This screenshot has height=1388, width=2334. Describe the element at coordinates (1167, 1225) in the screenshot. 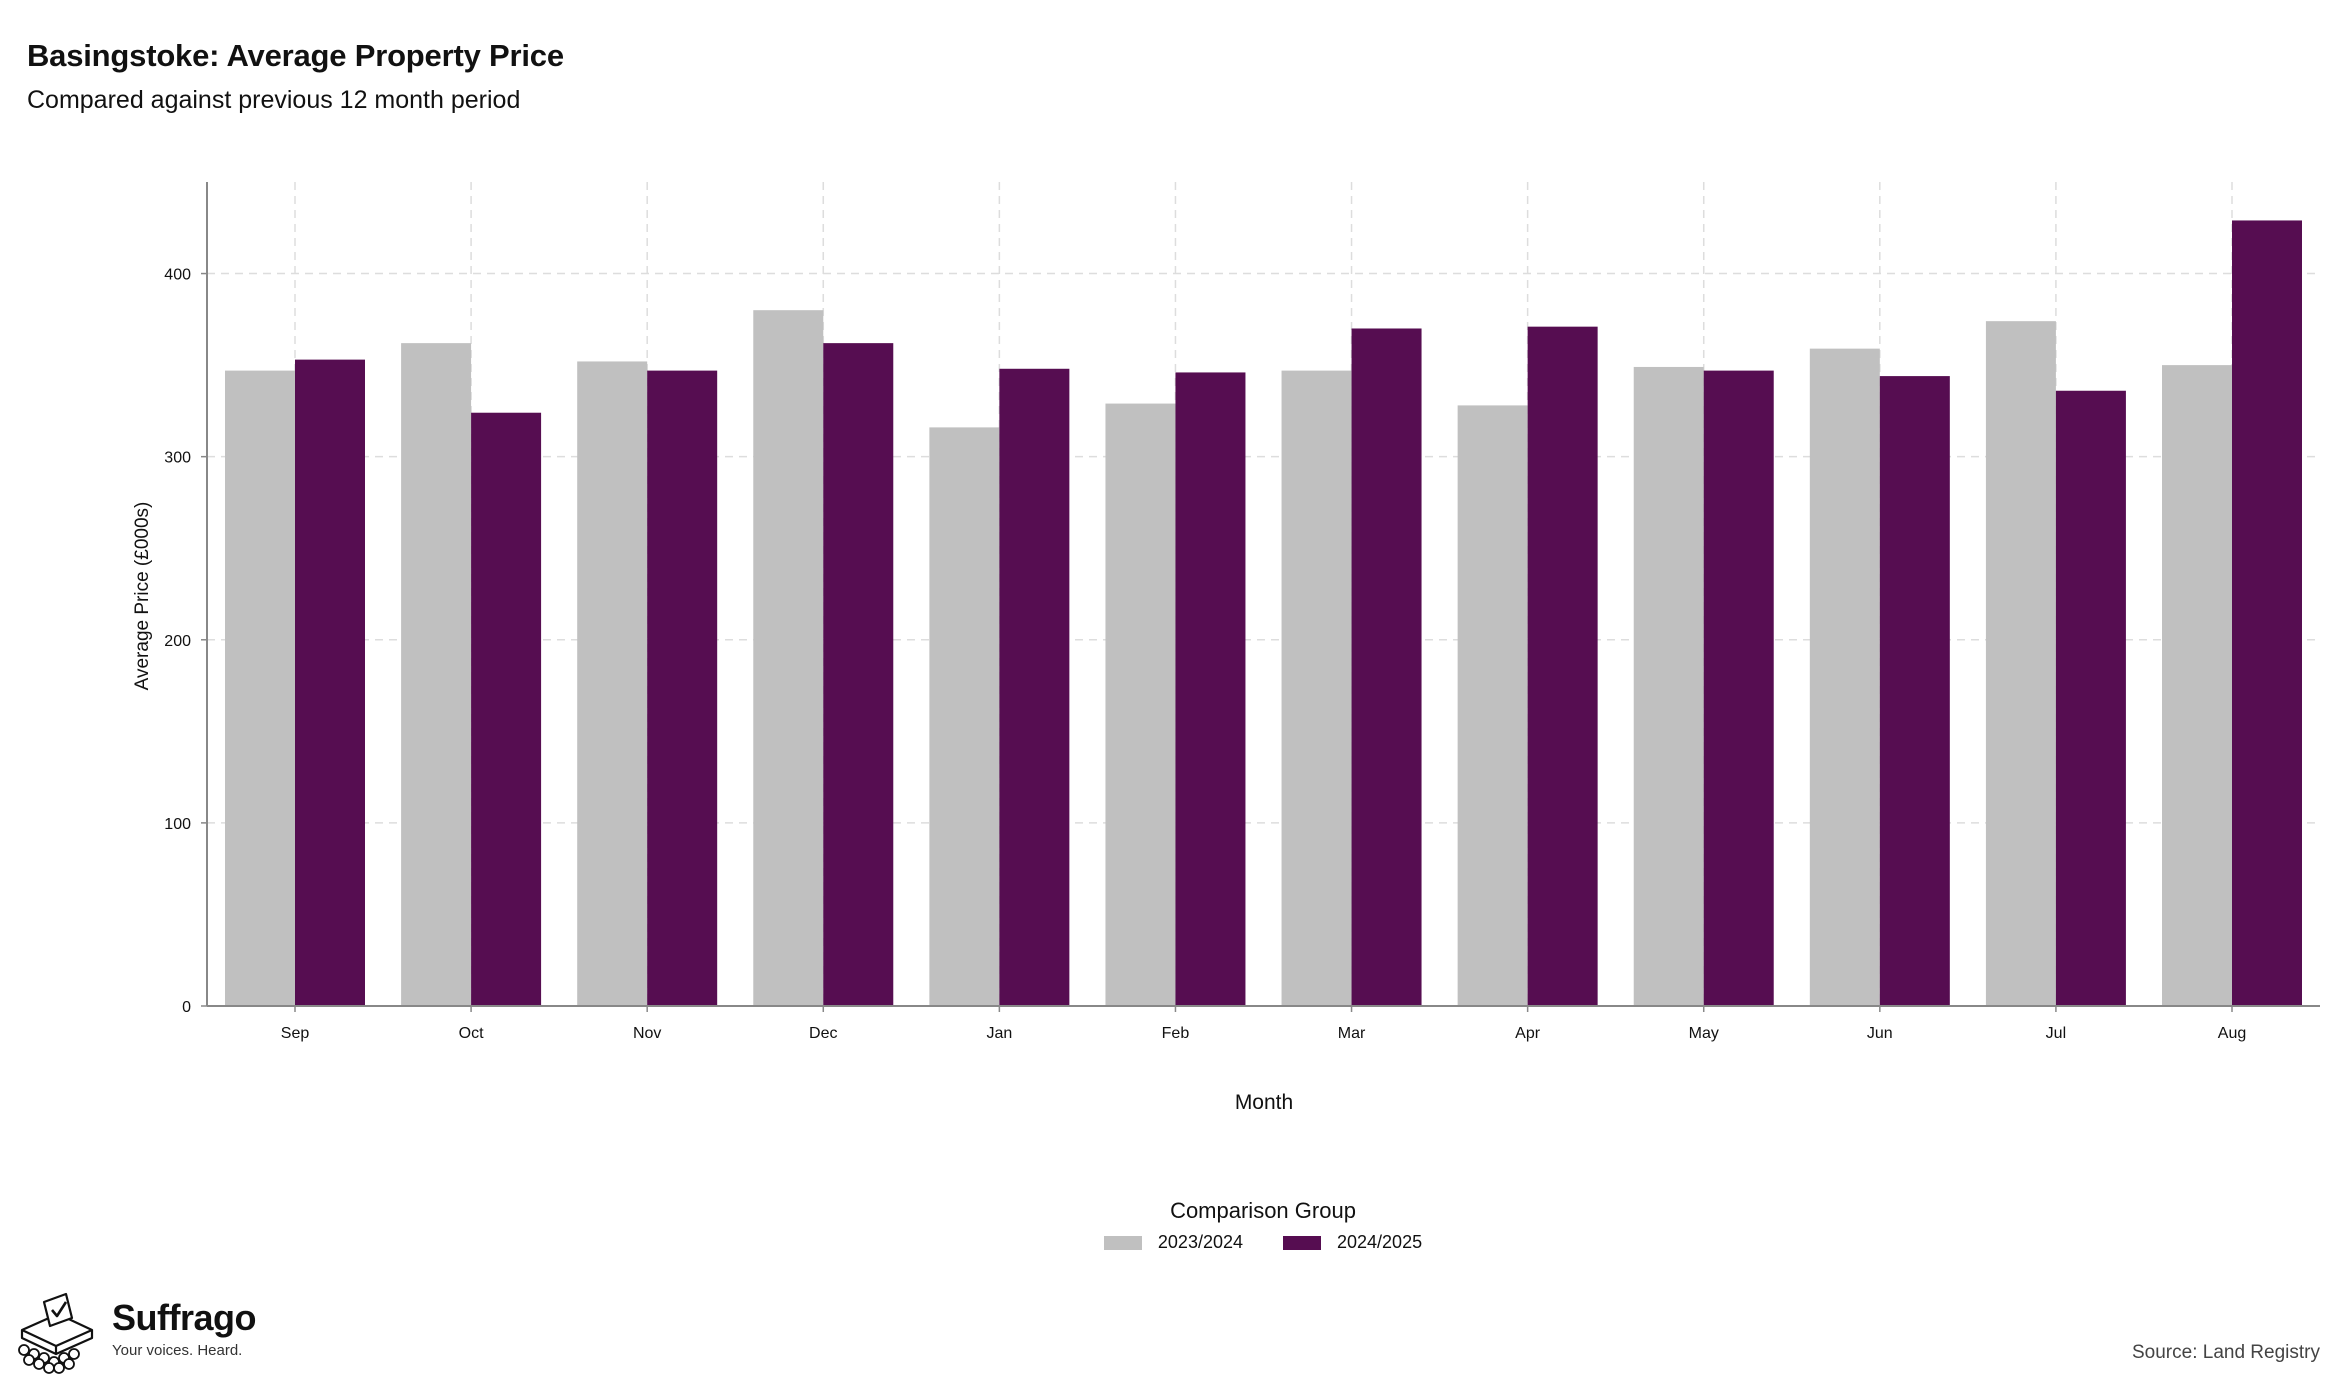

I see `legend: Comparison Group 2023/2024 2024/2025` at that location.